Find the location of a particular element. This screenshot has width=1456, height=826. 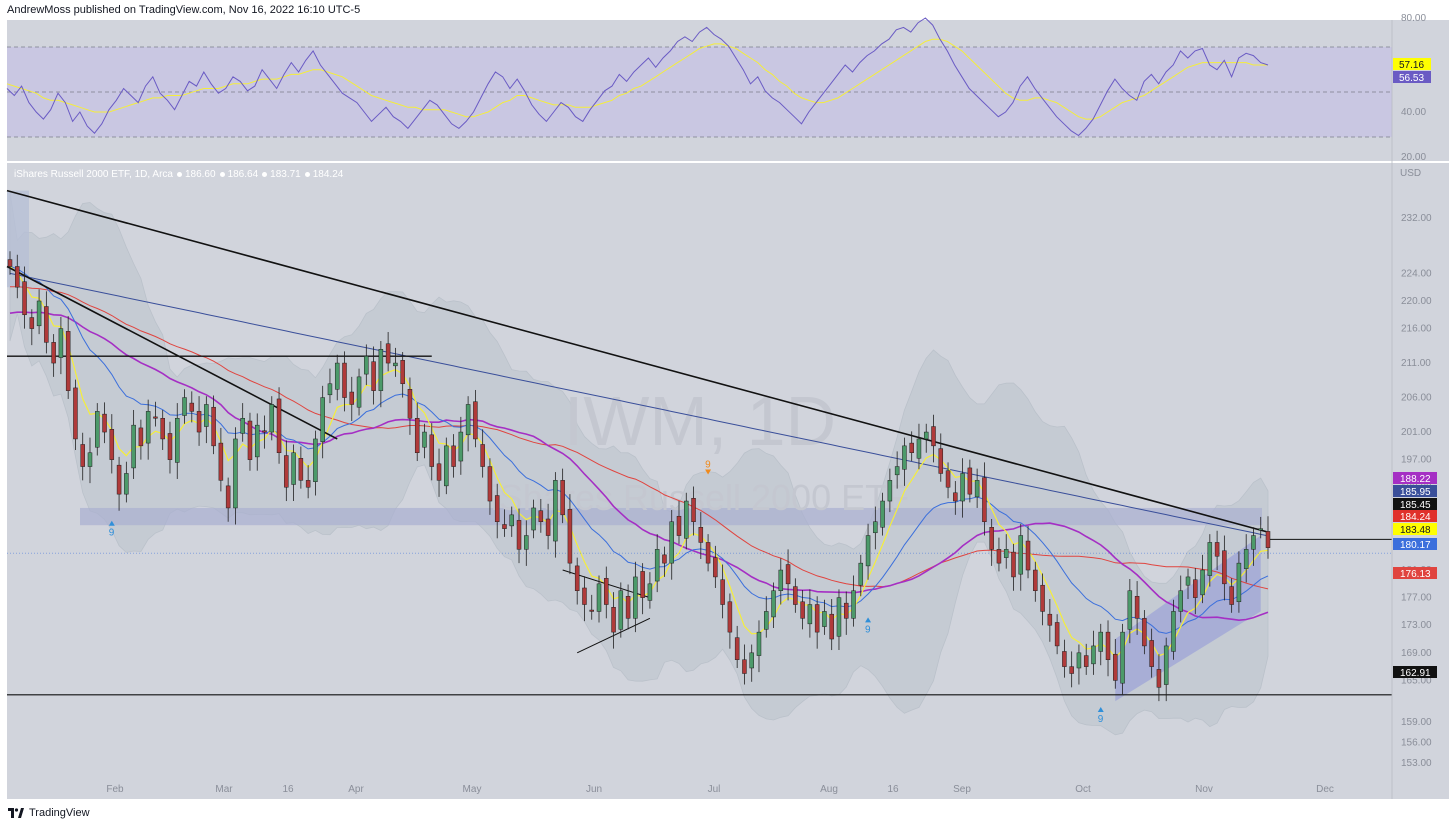

price-tick-label: 201.00 is located at coordinates (1416, 432).